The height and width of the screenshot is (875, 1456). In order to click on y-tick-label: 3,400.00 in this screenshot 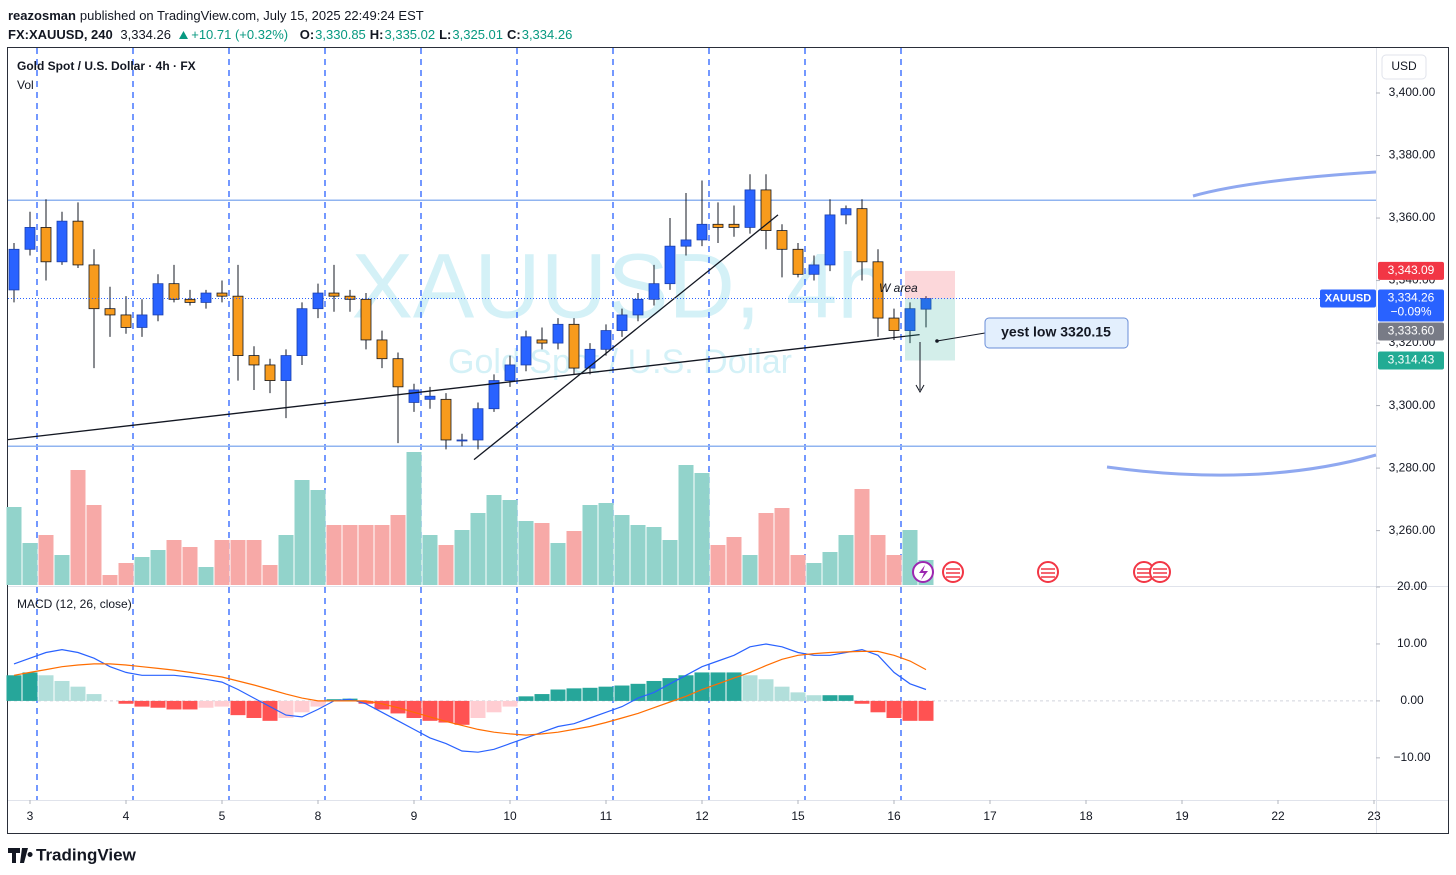, I will do `click(1412, 92)`.